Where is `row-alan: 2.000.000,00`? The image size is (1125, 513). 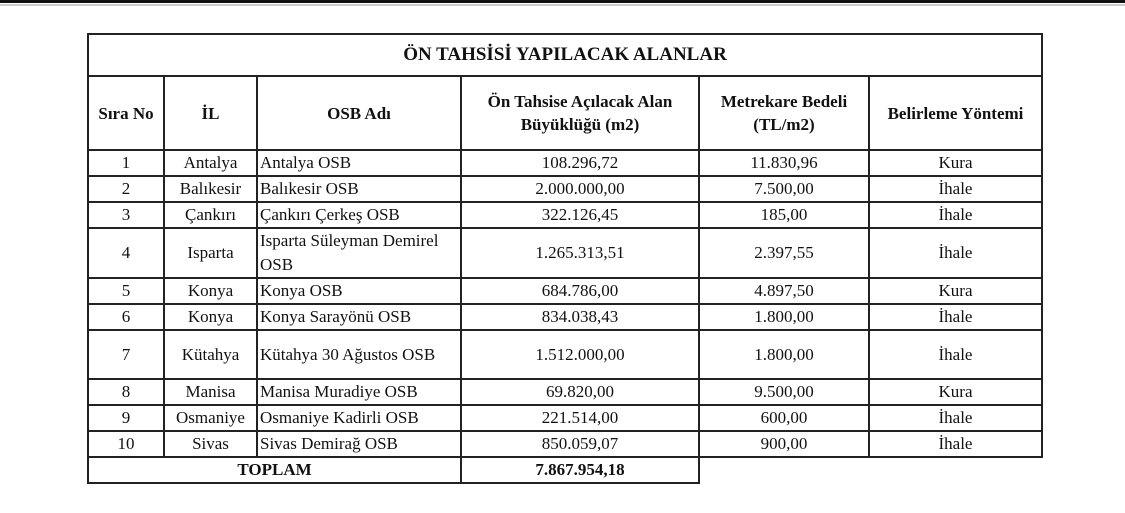 row-alan: 2.000.000,00 is located at coordinates (580, 189).